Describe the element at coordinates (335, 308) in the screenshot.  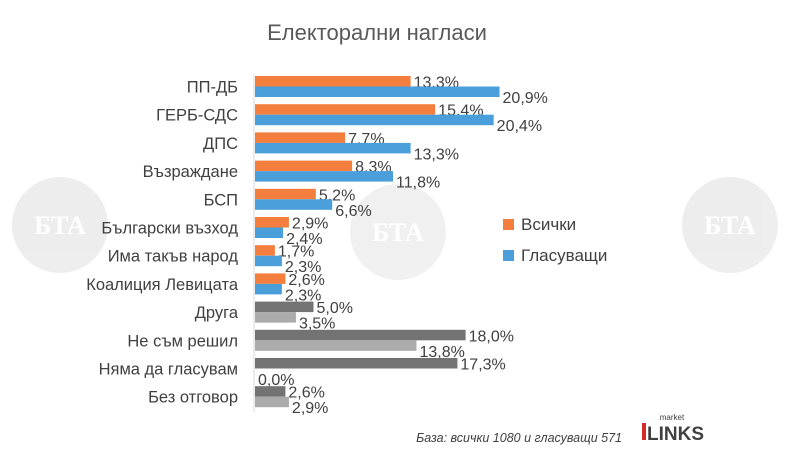
I see `value-label-vsichki-cat-8: 5,0%` at that location.